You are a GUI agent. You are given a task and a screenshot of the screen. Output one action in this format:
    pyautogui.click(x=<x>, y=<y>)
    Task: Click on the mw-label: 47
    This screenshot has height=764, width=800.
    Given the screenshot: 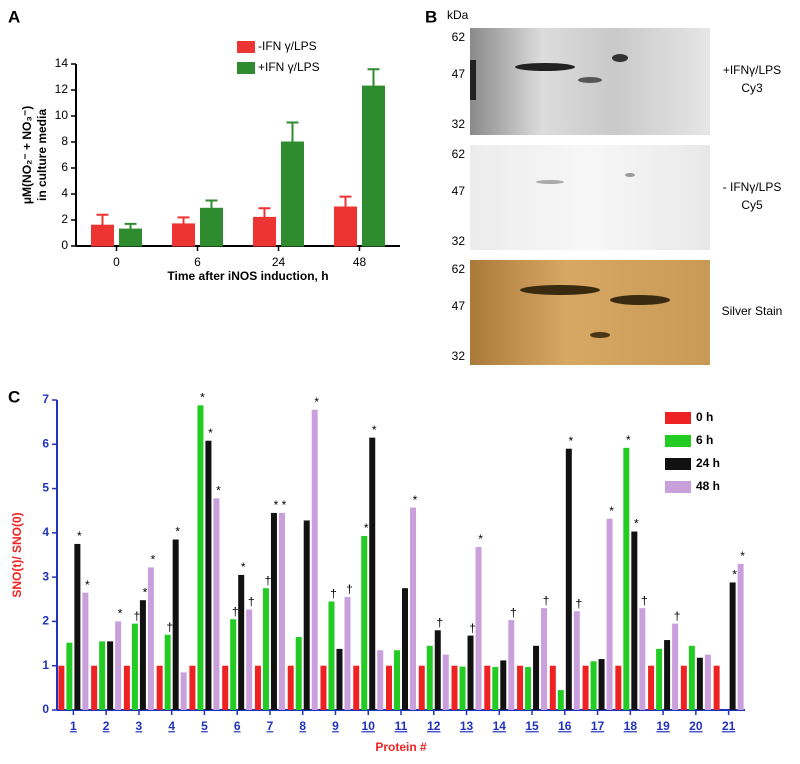 What is the action you would take?
    pyautogui.click(x=459, y=191)
    